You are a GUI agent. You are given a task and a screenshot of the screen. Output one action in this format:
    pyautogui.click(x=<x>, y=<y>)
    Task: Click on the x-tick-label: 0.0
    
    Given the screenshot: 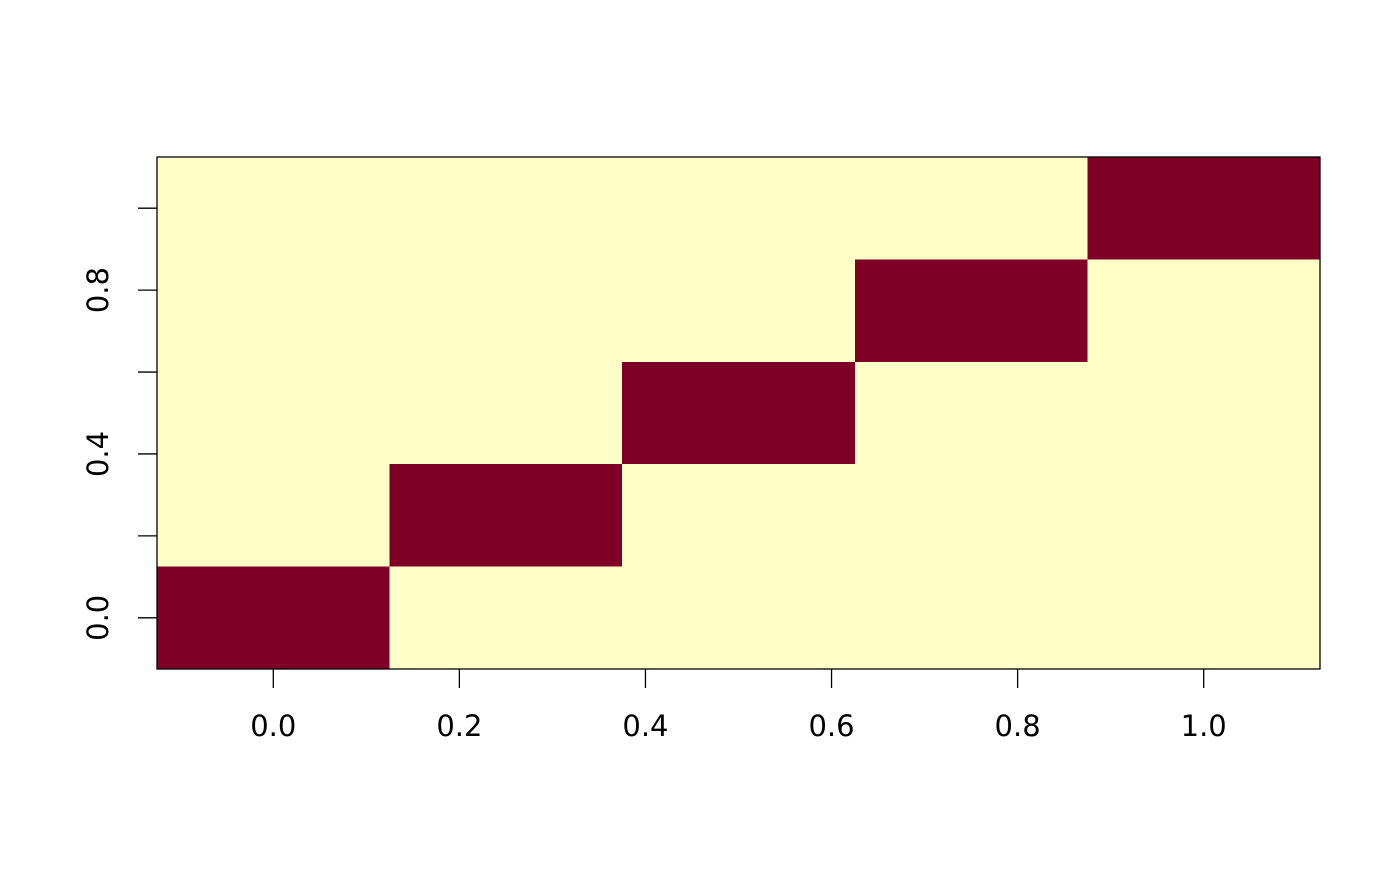 What is the action you would take?
    pyautogui.click(x=273, y=726)
    